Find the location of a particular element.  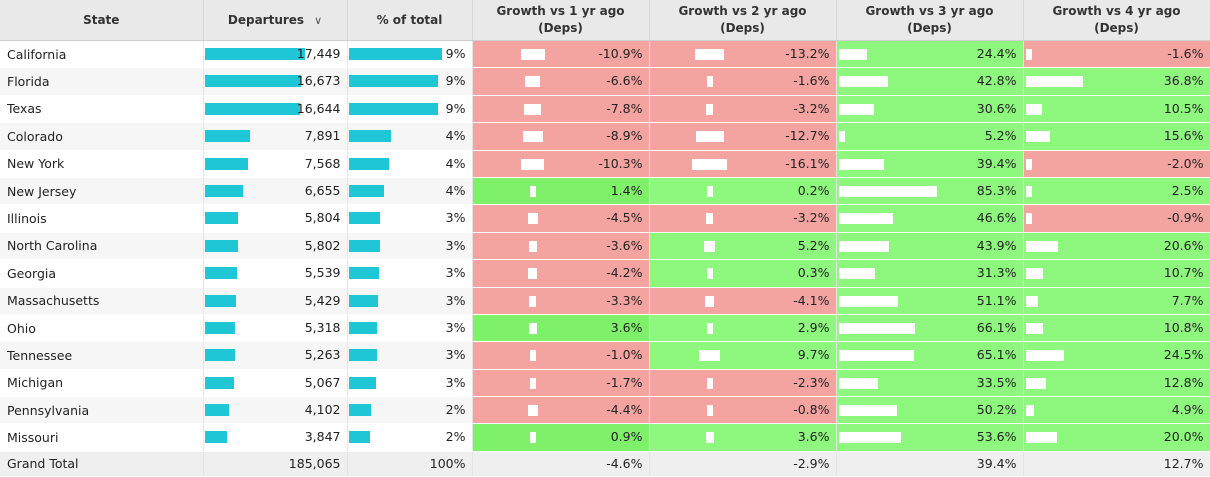

table-row: New York 7,568 4% -10.3% -16.1% 39.4% -2.0% is located at coordinates (605, 164).